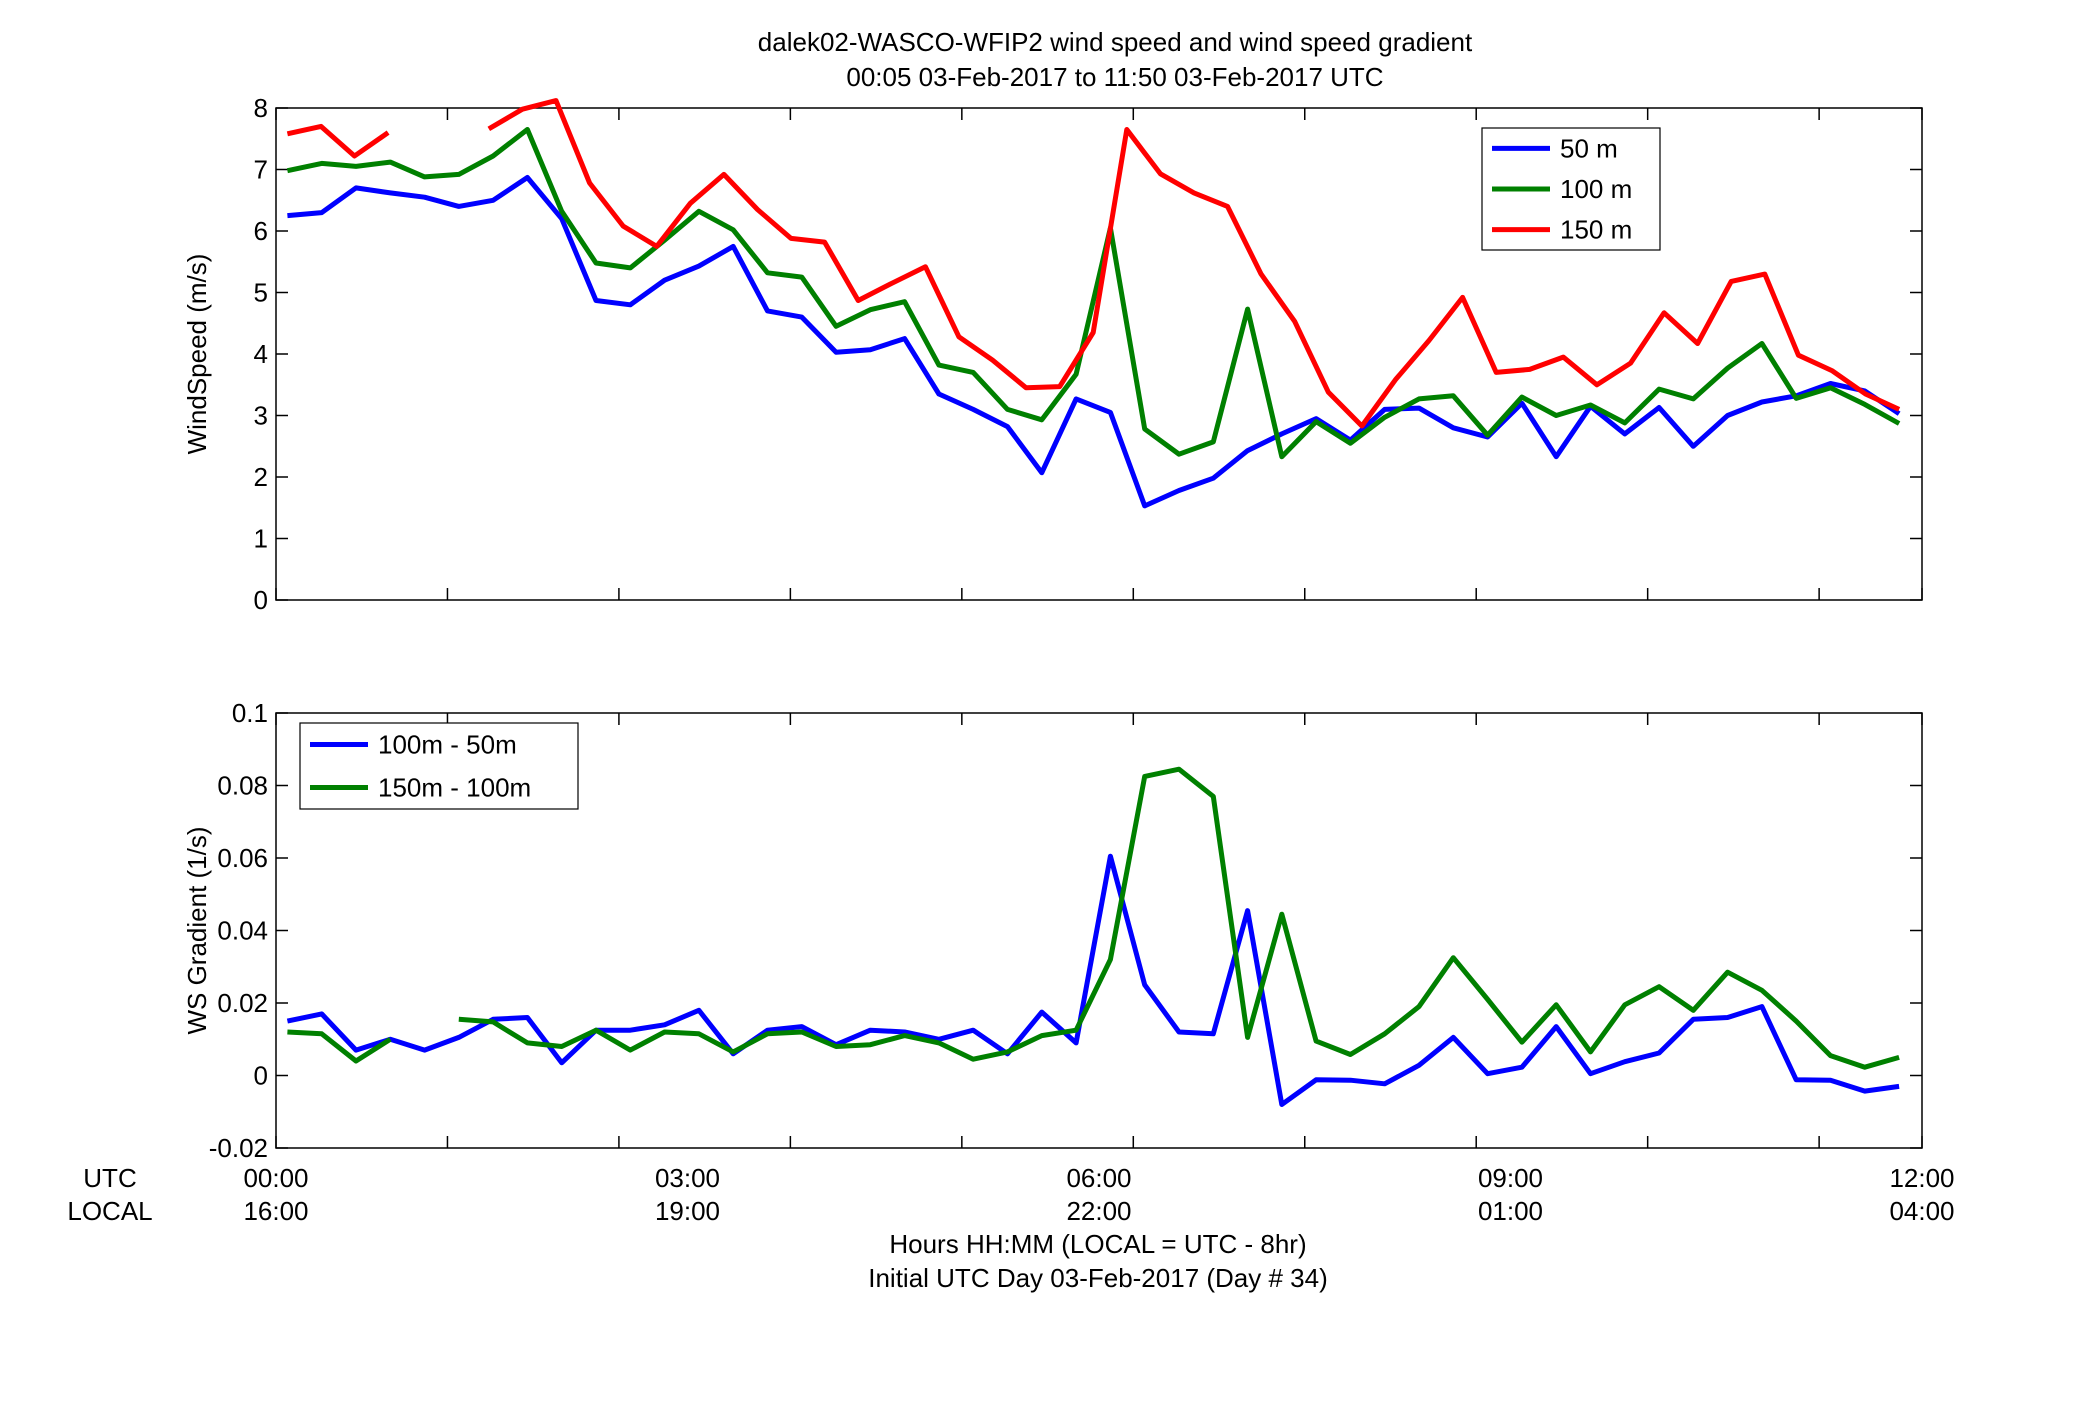 The width and height of the screenshot is (2098, 1425). Describe the element at coordinates (261, 170) in the screenshot. I see `y-tick-label: 7` at that location.